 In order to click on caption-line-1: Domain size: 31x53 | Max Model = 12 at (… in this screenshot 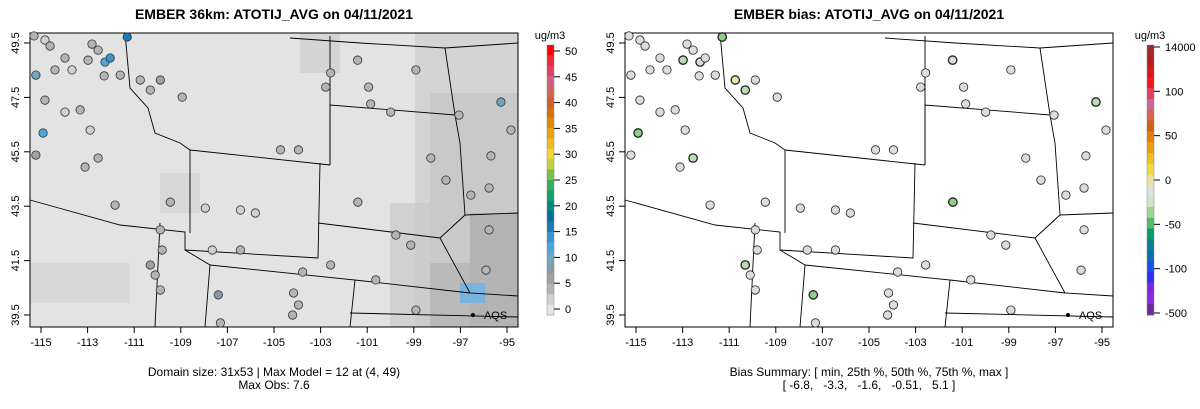, I will do `click(274, 372)`.